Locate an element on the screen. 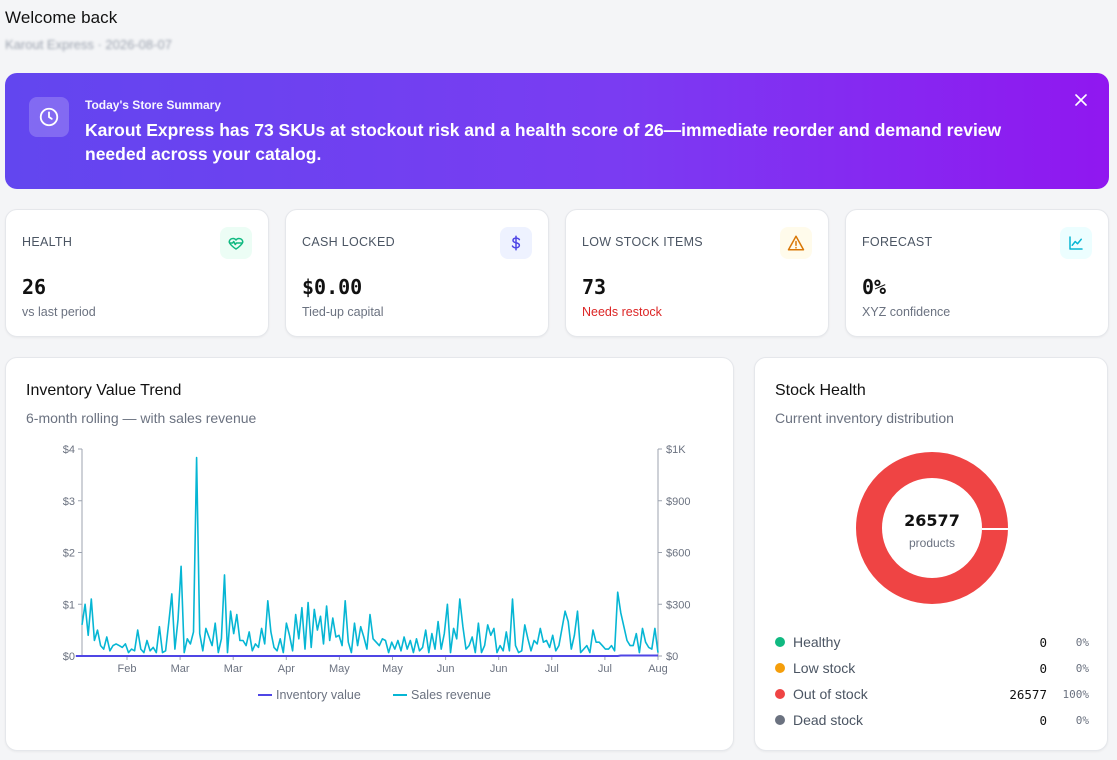 This screenshot has height=760, width=1117. kpi-value: 73 is located at coordinates (594, 287).